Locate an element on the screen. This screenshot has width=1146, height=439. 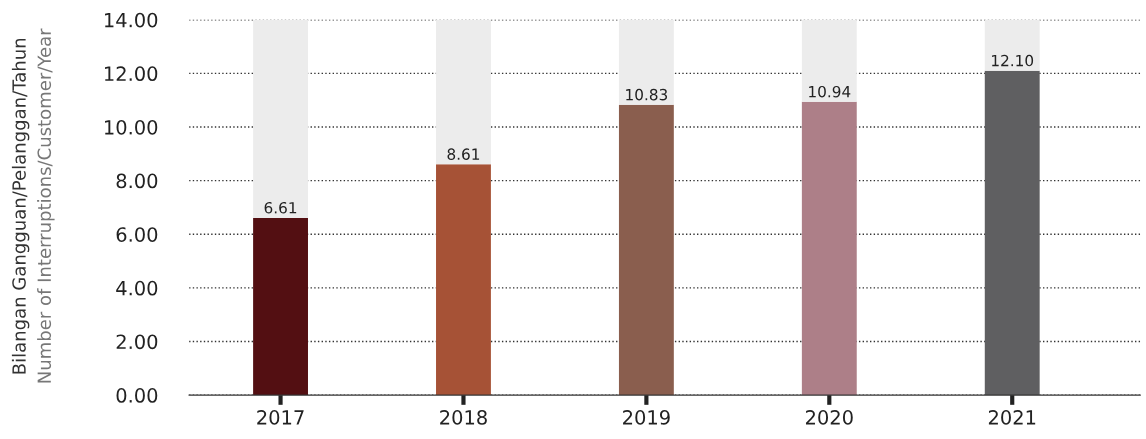
y-tick-label: 10.00 is located at coordinates (131, 127).